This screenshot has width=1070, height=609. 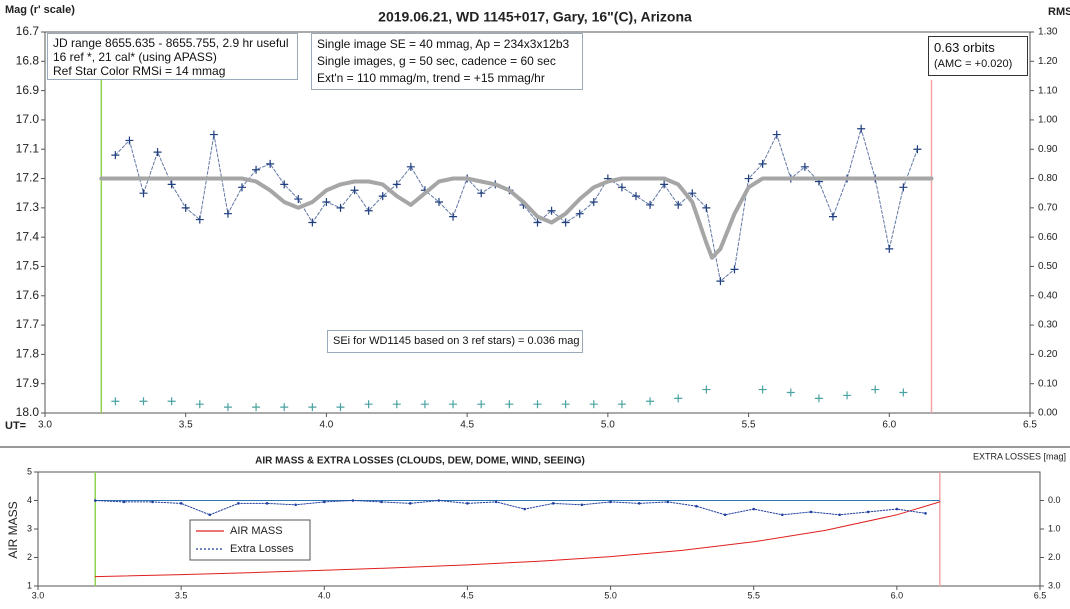 What do you see at coordinates (28, 354) in the screenshot?
I see `y-tick-label: 17.8` at bounding box center [28, 354].